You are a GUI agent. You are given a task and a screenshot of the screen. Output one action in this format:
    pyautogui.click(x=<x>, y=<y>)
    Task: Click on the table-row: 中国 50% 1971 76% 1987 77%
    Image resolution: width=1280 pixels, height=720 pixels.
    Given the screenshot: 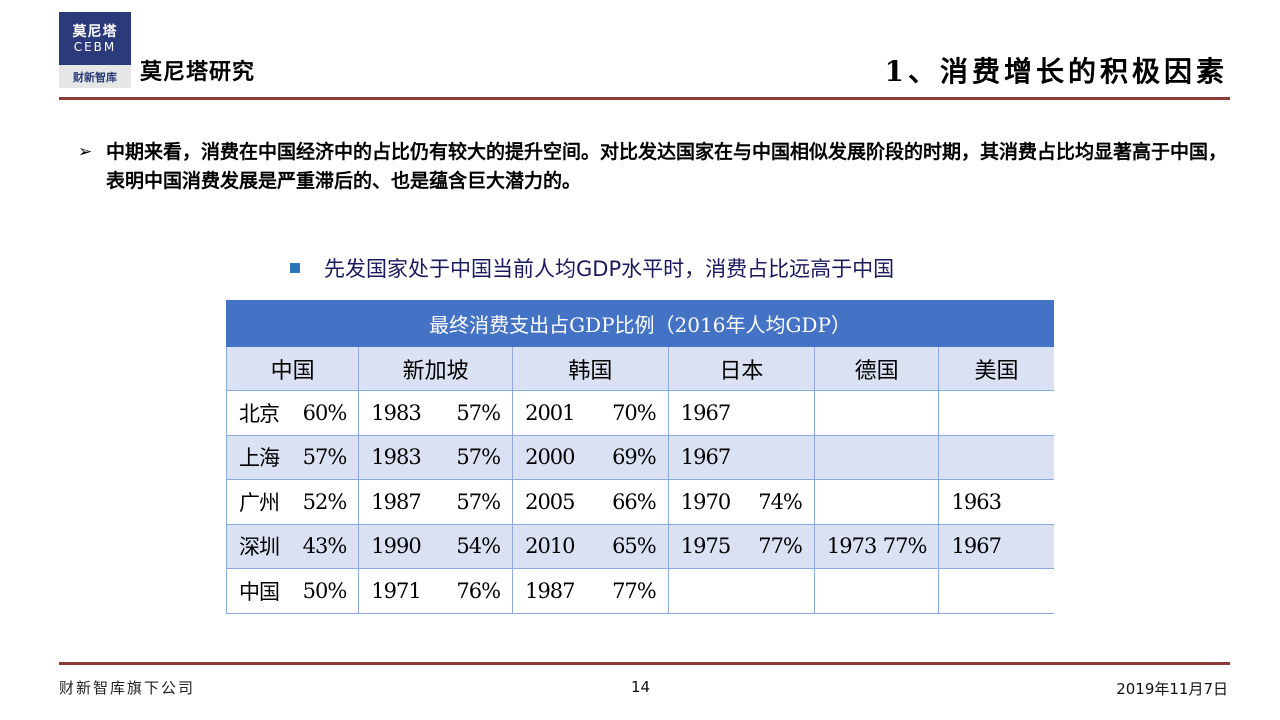 What is the action you would take?
    pyautogui.click(x=639, y=591)
    